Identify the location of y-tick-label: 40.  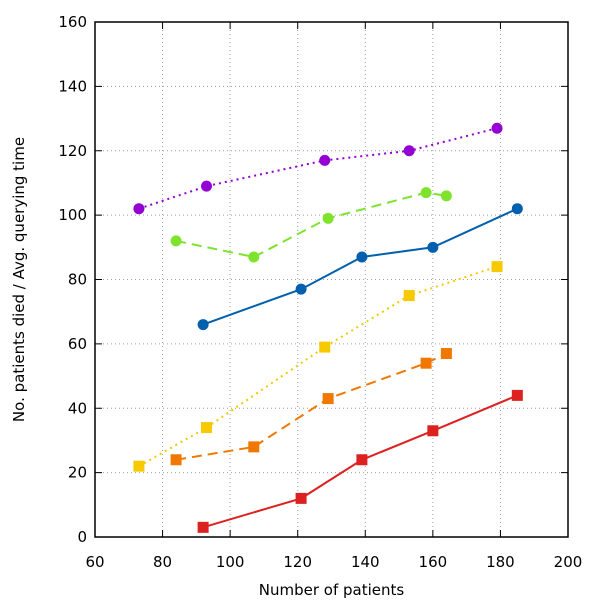
(77, 408).